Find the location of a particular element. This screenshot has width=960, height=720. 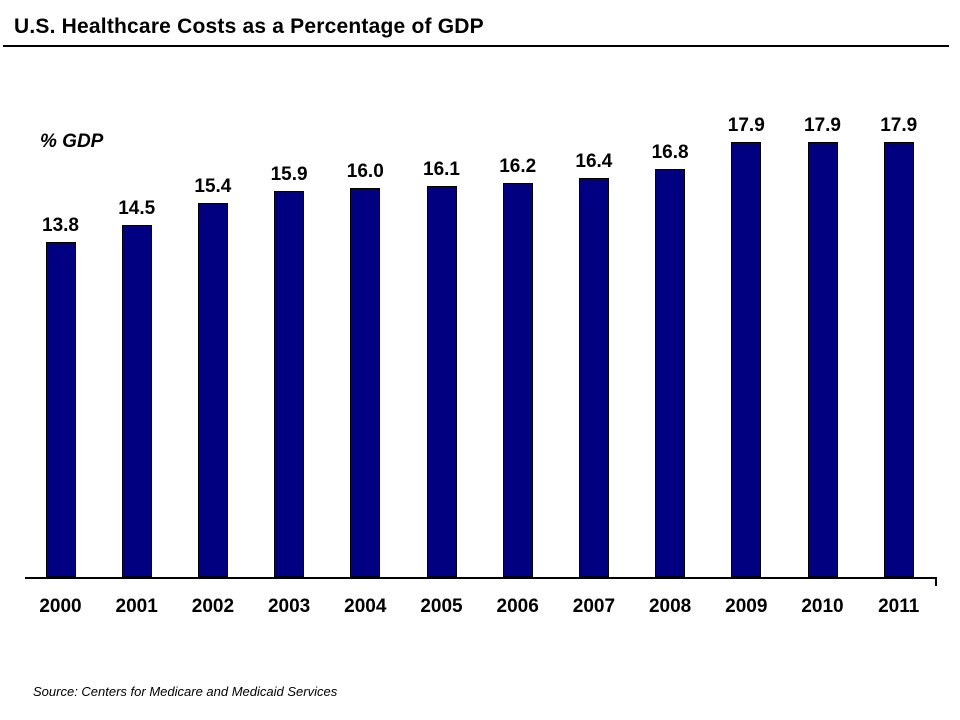

bar-2010 is located at coordinates (822, 359).